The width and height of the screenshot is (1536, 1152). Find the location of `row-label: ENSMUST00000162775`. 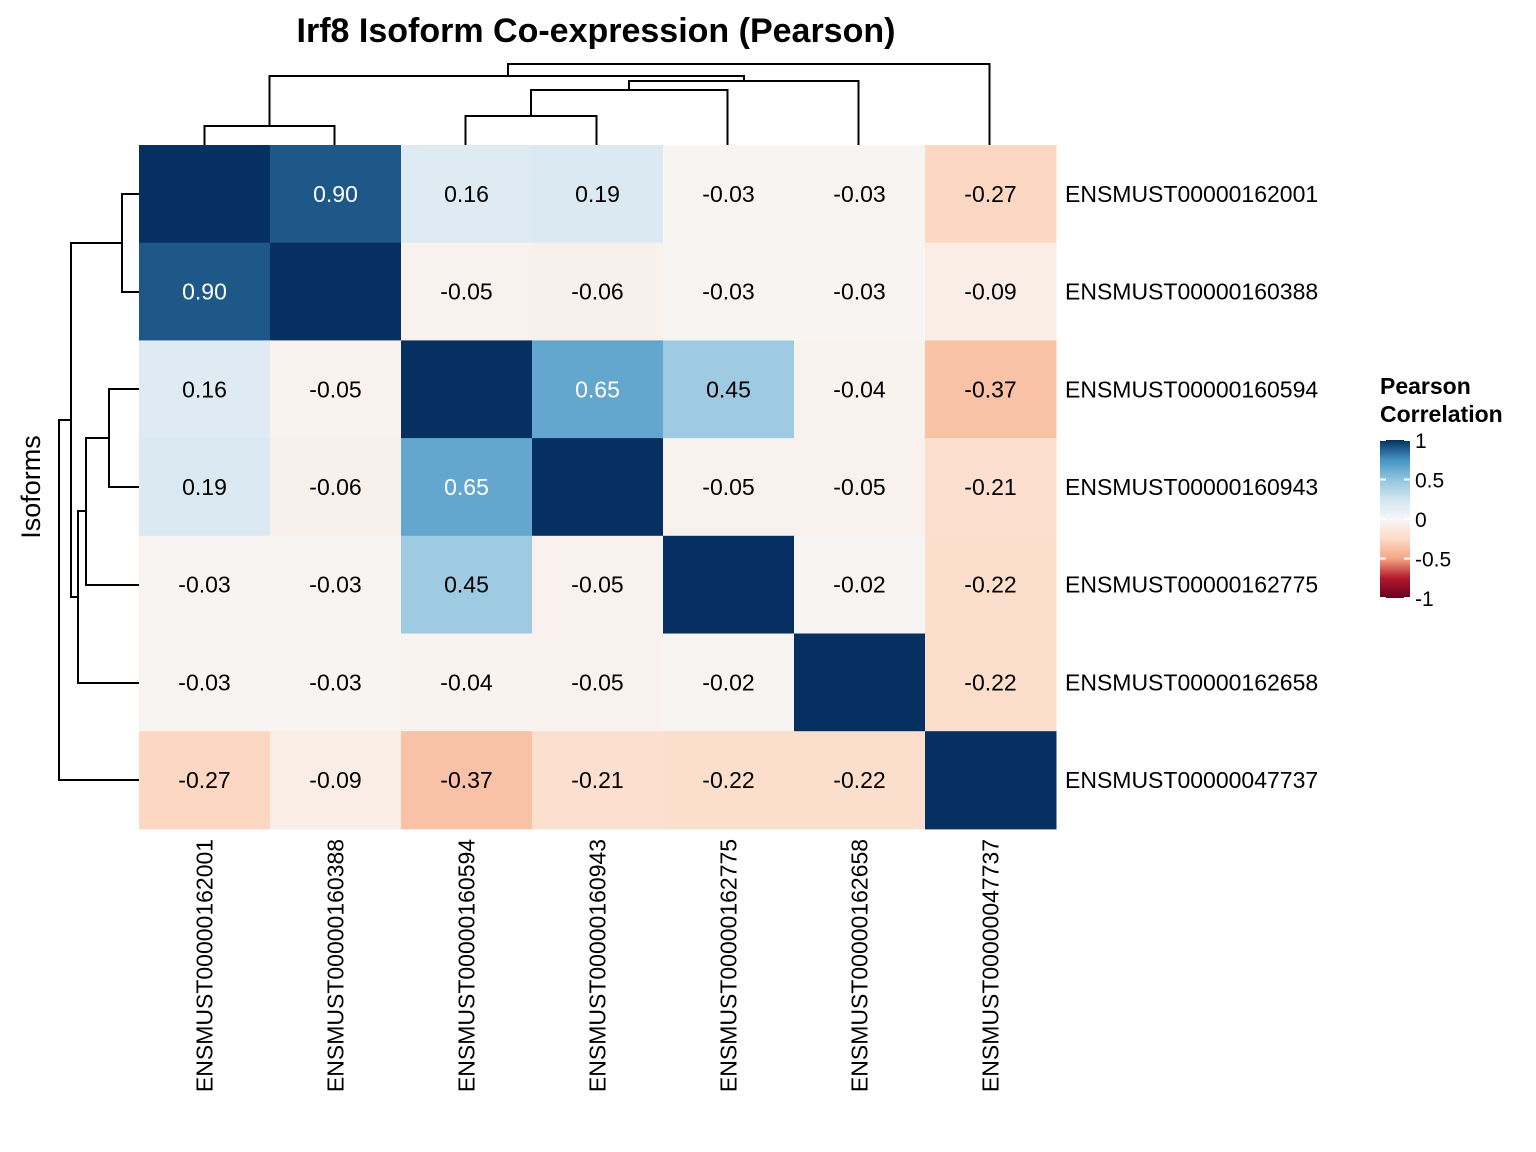

row-label: ENSMUST00000162775 is located at coordinates (1191, 585).